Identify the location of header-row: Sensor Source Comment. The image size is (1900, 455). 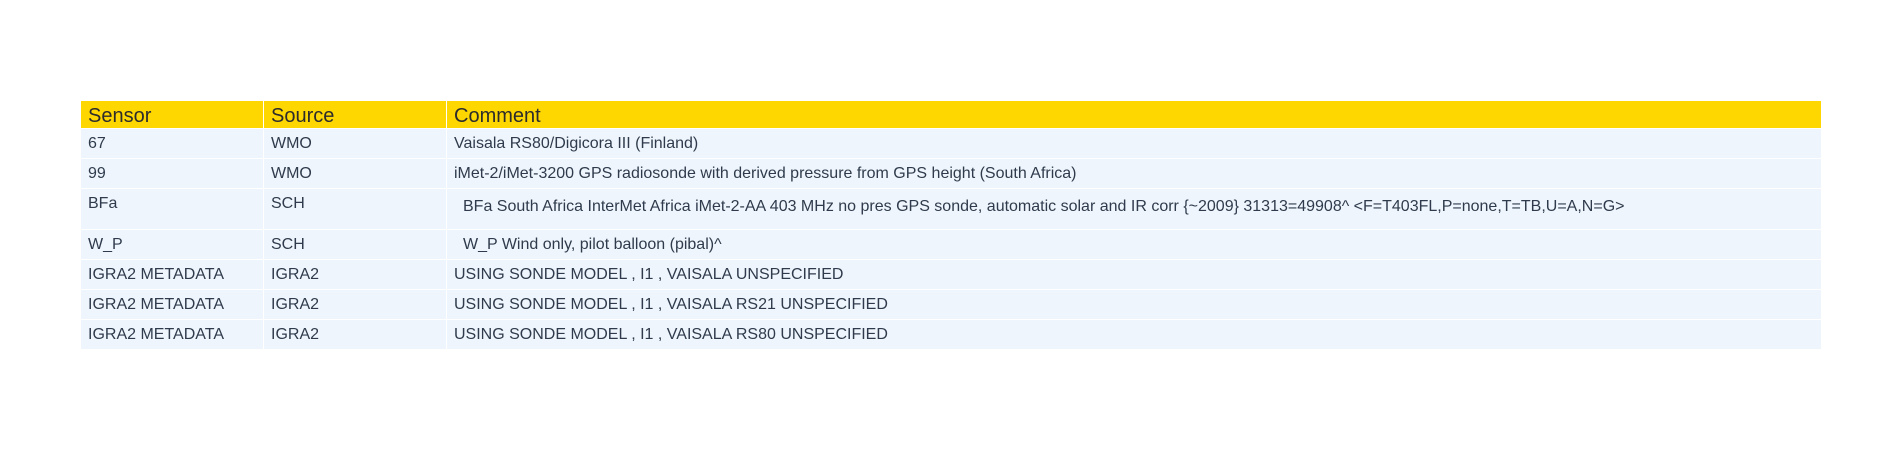
(951, 114).